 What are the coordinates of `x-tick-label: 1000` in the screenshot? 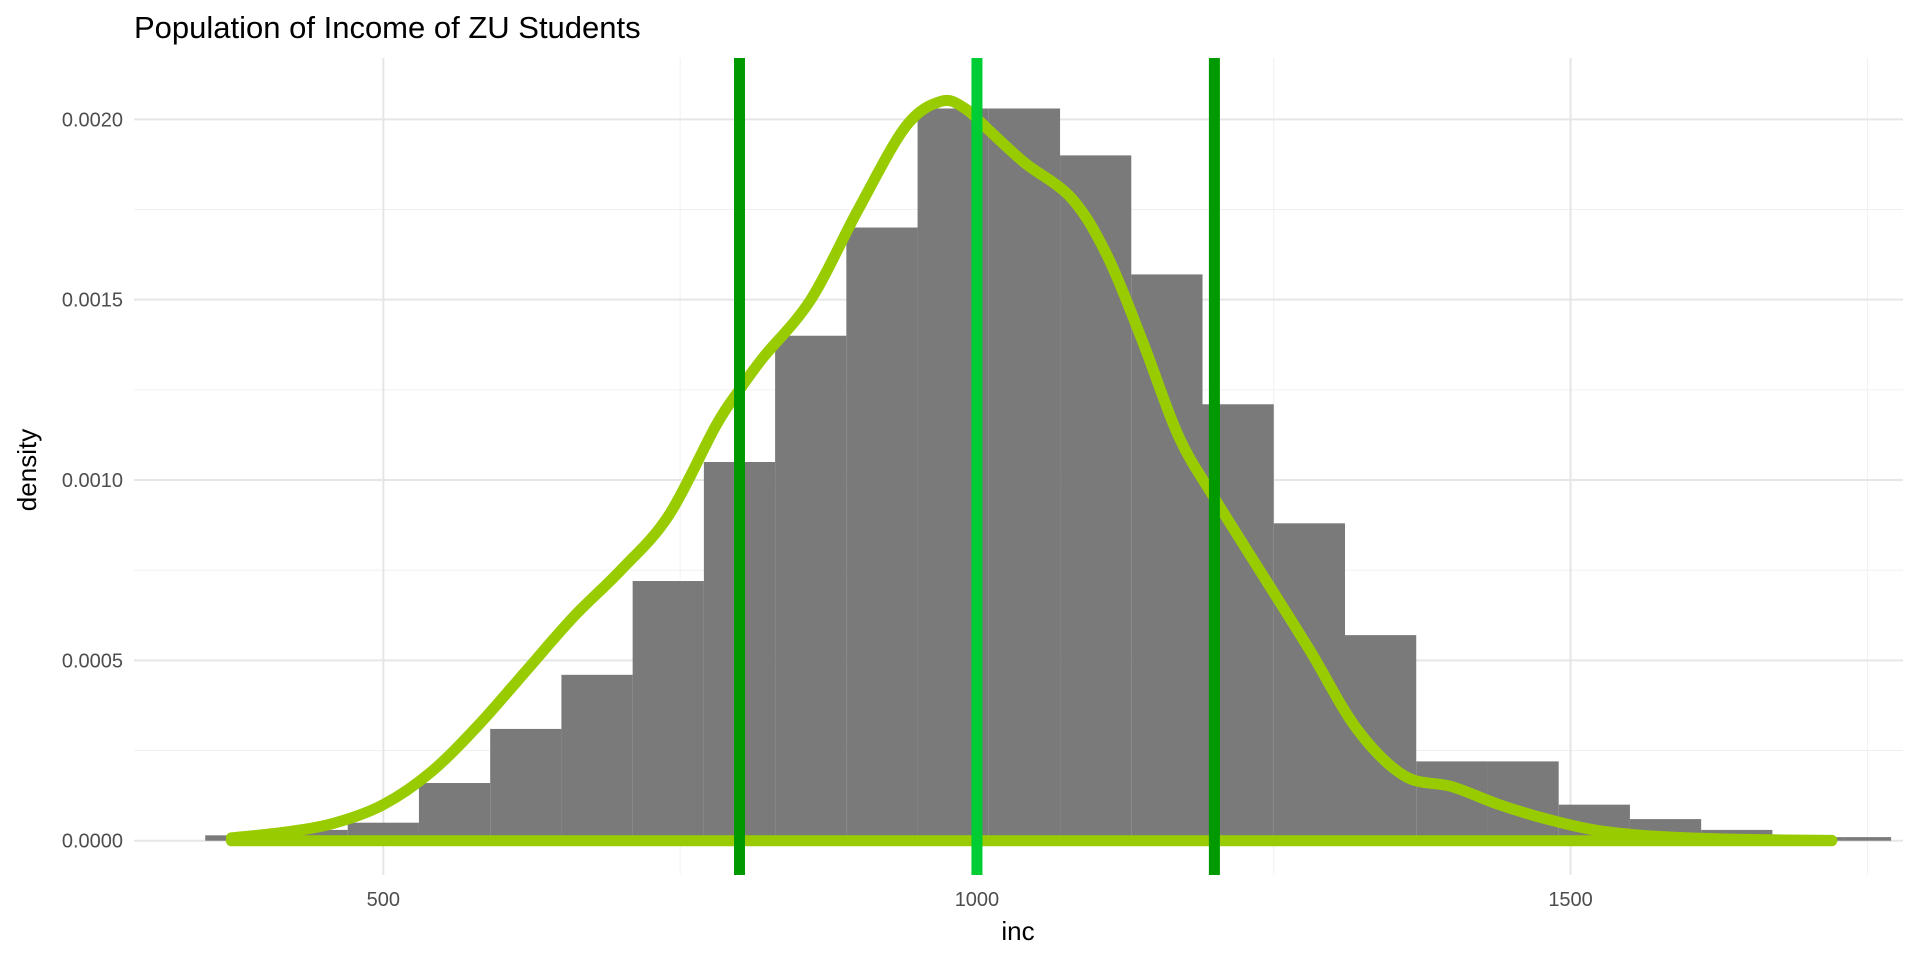 It's located at (977, 900).